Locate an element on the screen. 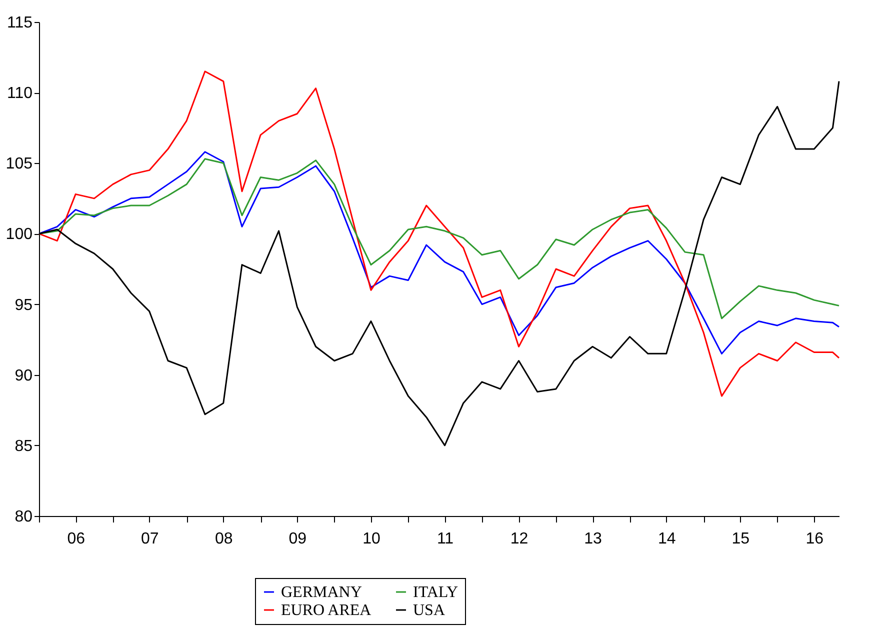  x-tick-label: 11 is located at coordinates (445, 539).